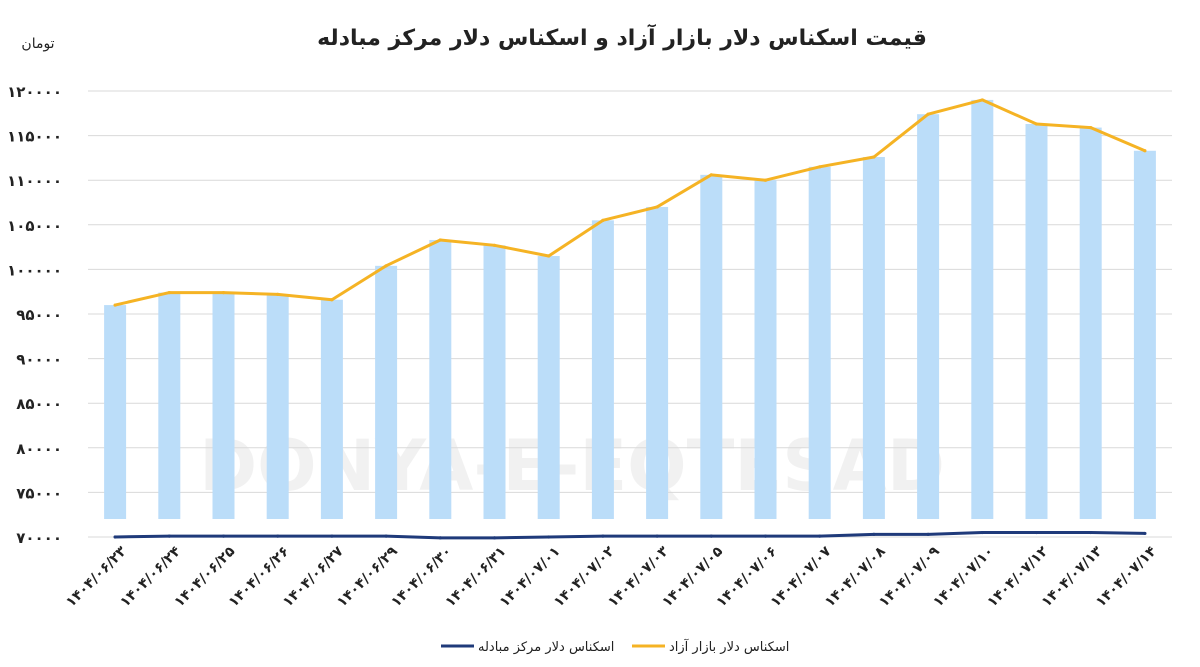 This screenshot has width=1200, height=667. Describe the element at coordinates (39, 538) in the screenshot. I see `y-tick-label: ۷۰۰۰۰` at that location.